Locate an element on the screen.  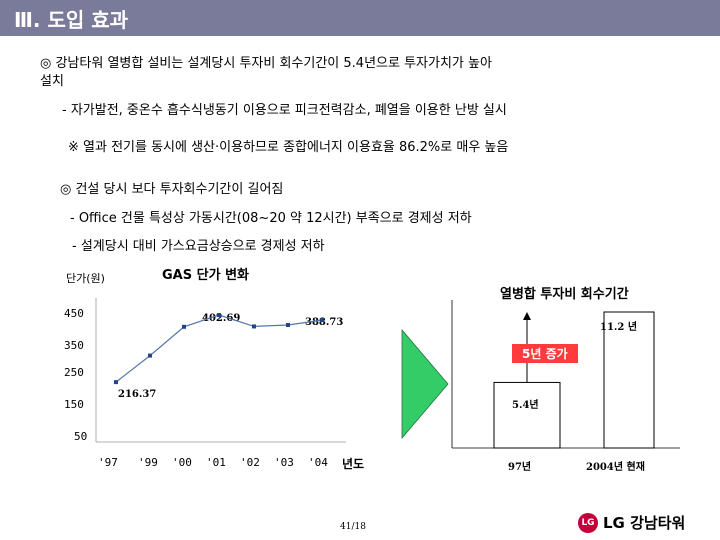
y-tick-label: 250 is located at coordinates (74, 372).